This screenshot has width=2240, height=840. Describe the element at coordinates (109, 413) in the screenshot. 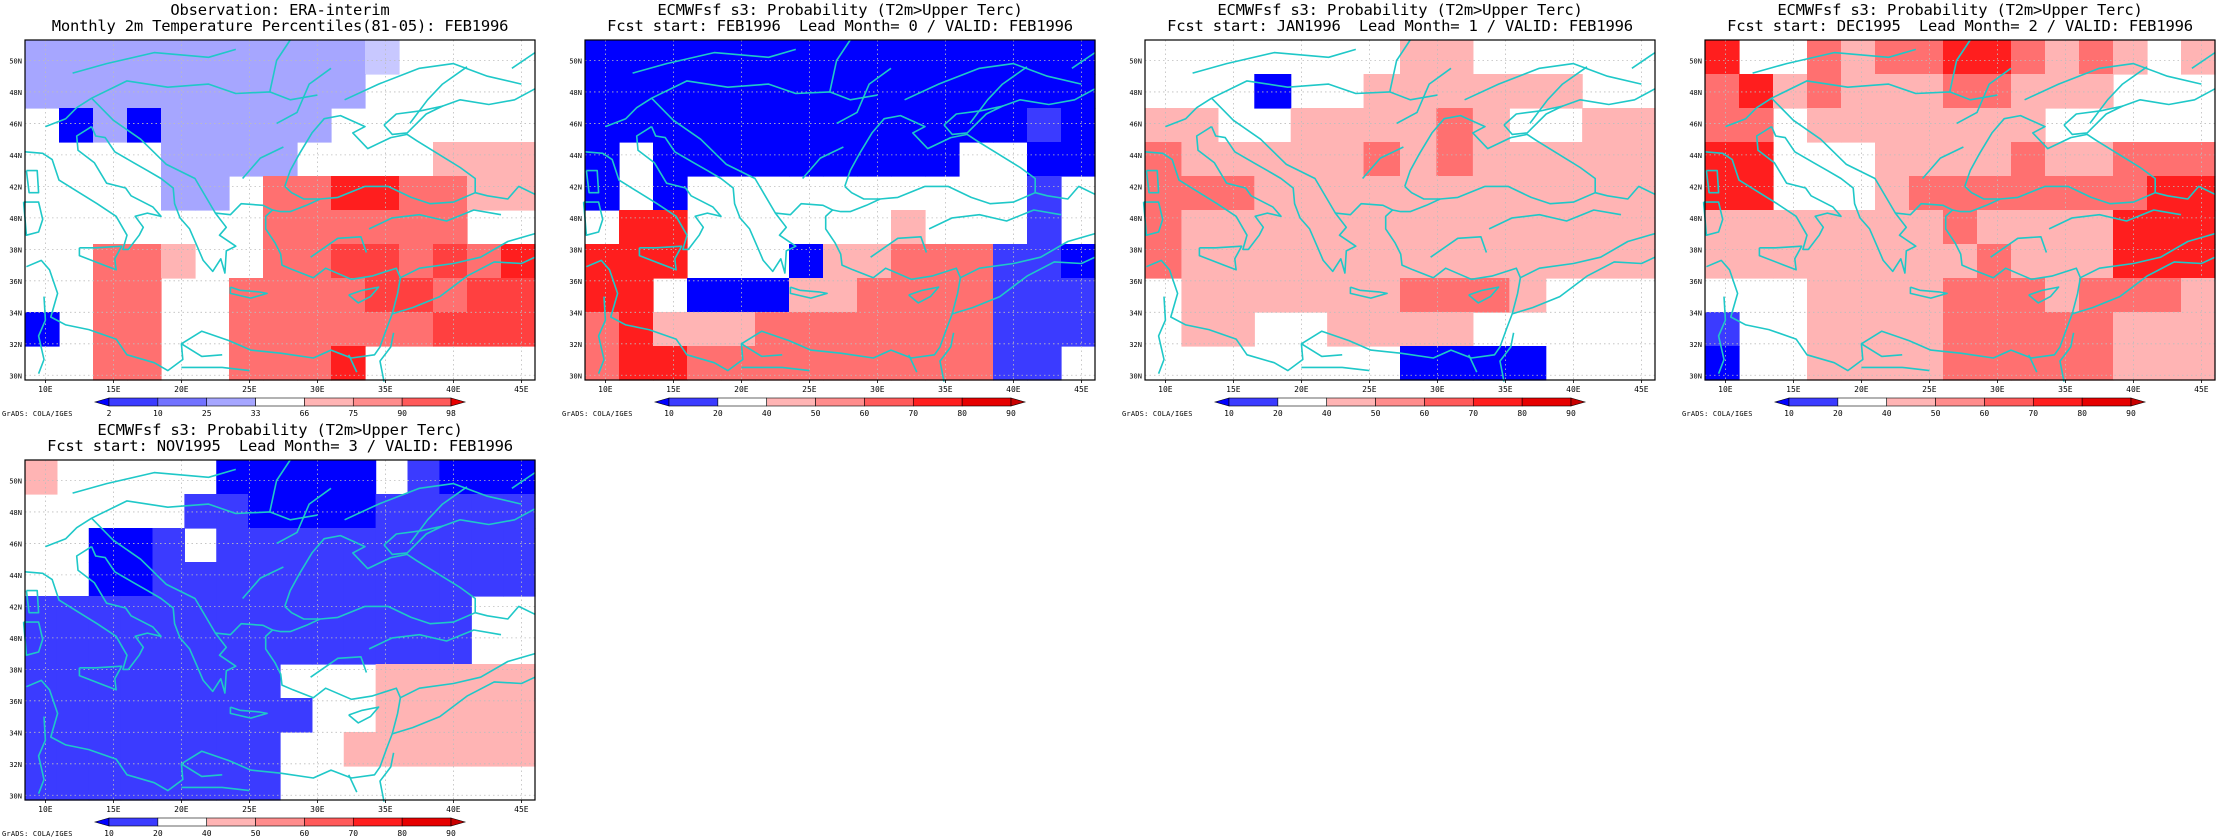

I see `colorbar-label: 2` at that location.